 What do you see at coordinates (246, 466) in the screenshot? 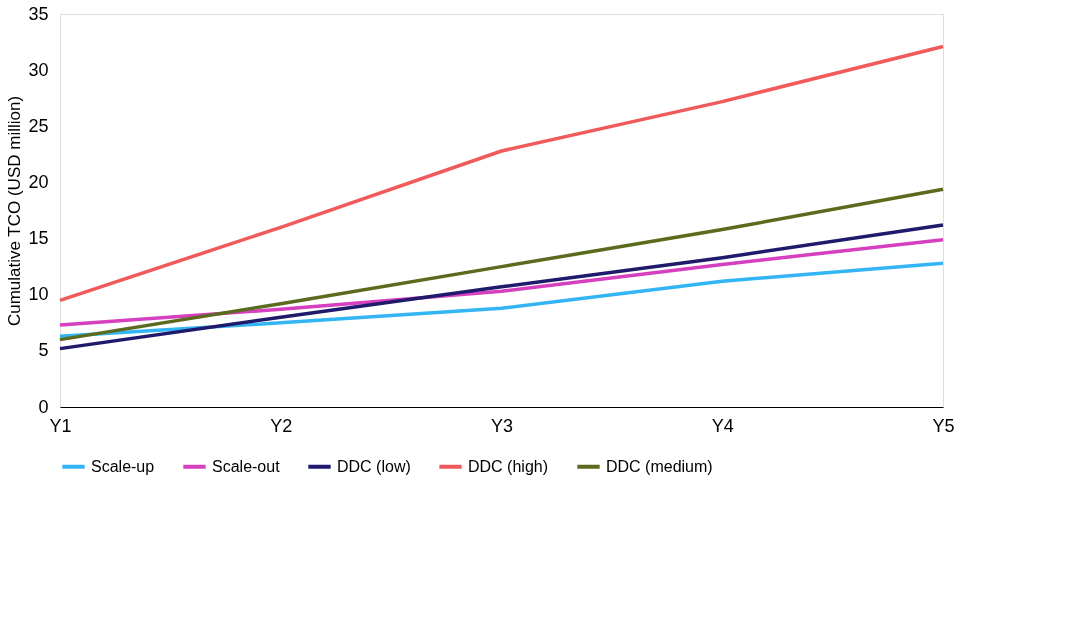
I see `legend-label: Scale-out` at bounding box center [246, 466].